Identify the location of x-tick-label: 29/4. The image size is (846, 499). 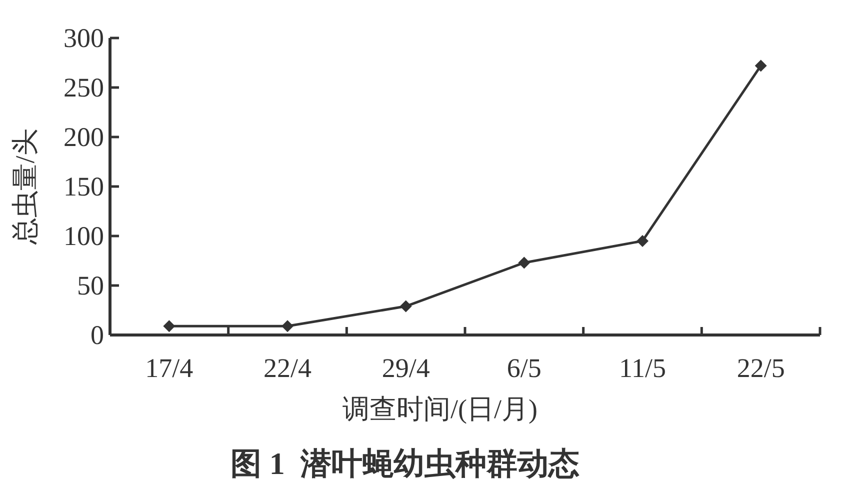
(406, 368).